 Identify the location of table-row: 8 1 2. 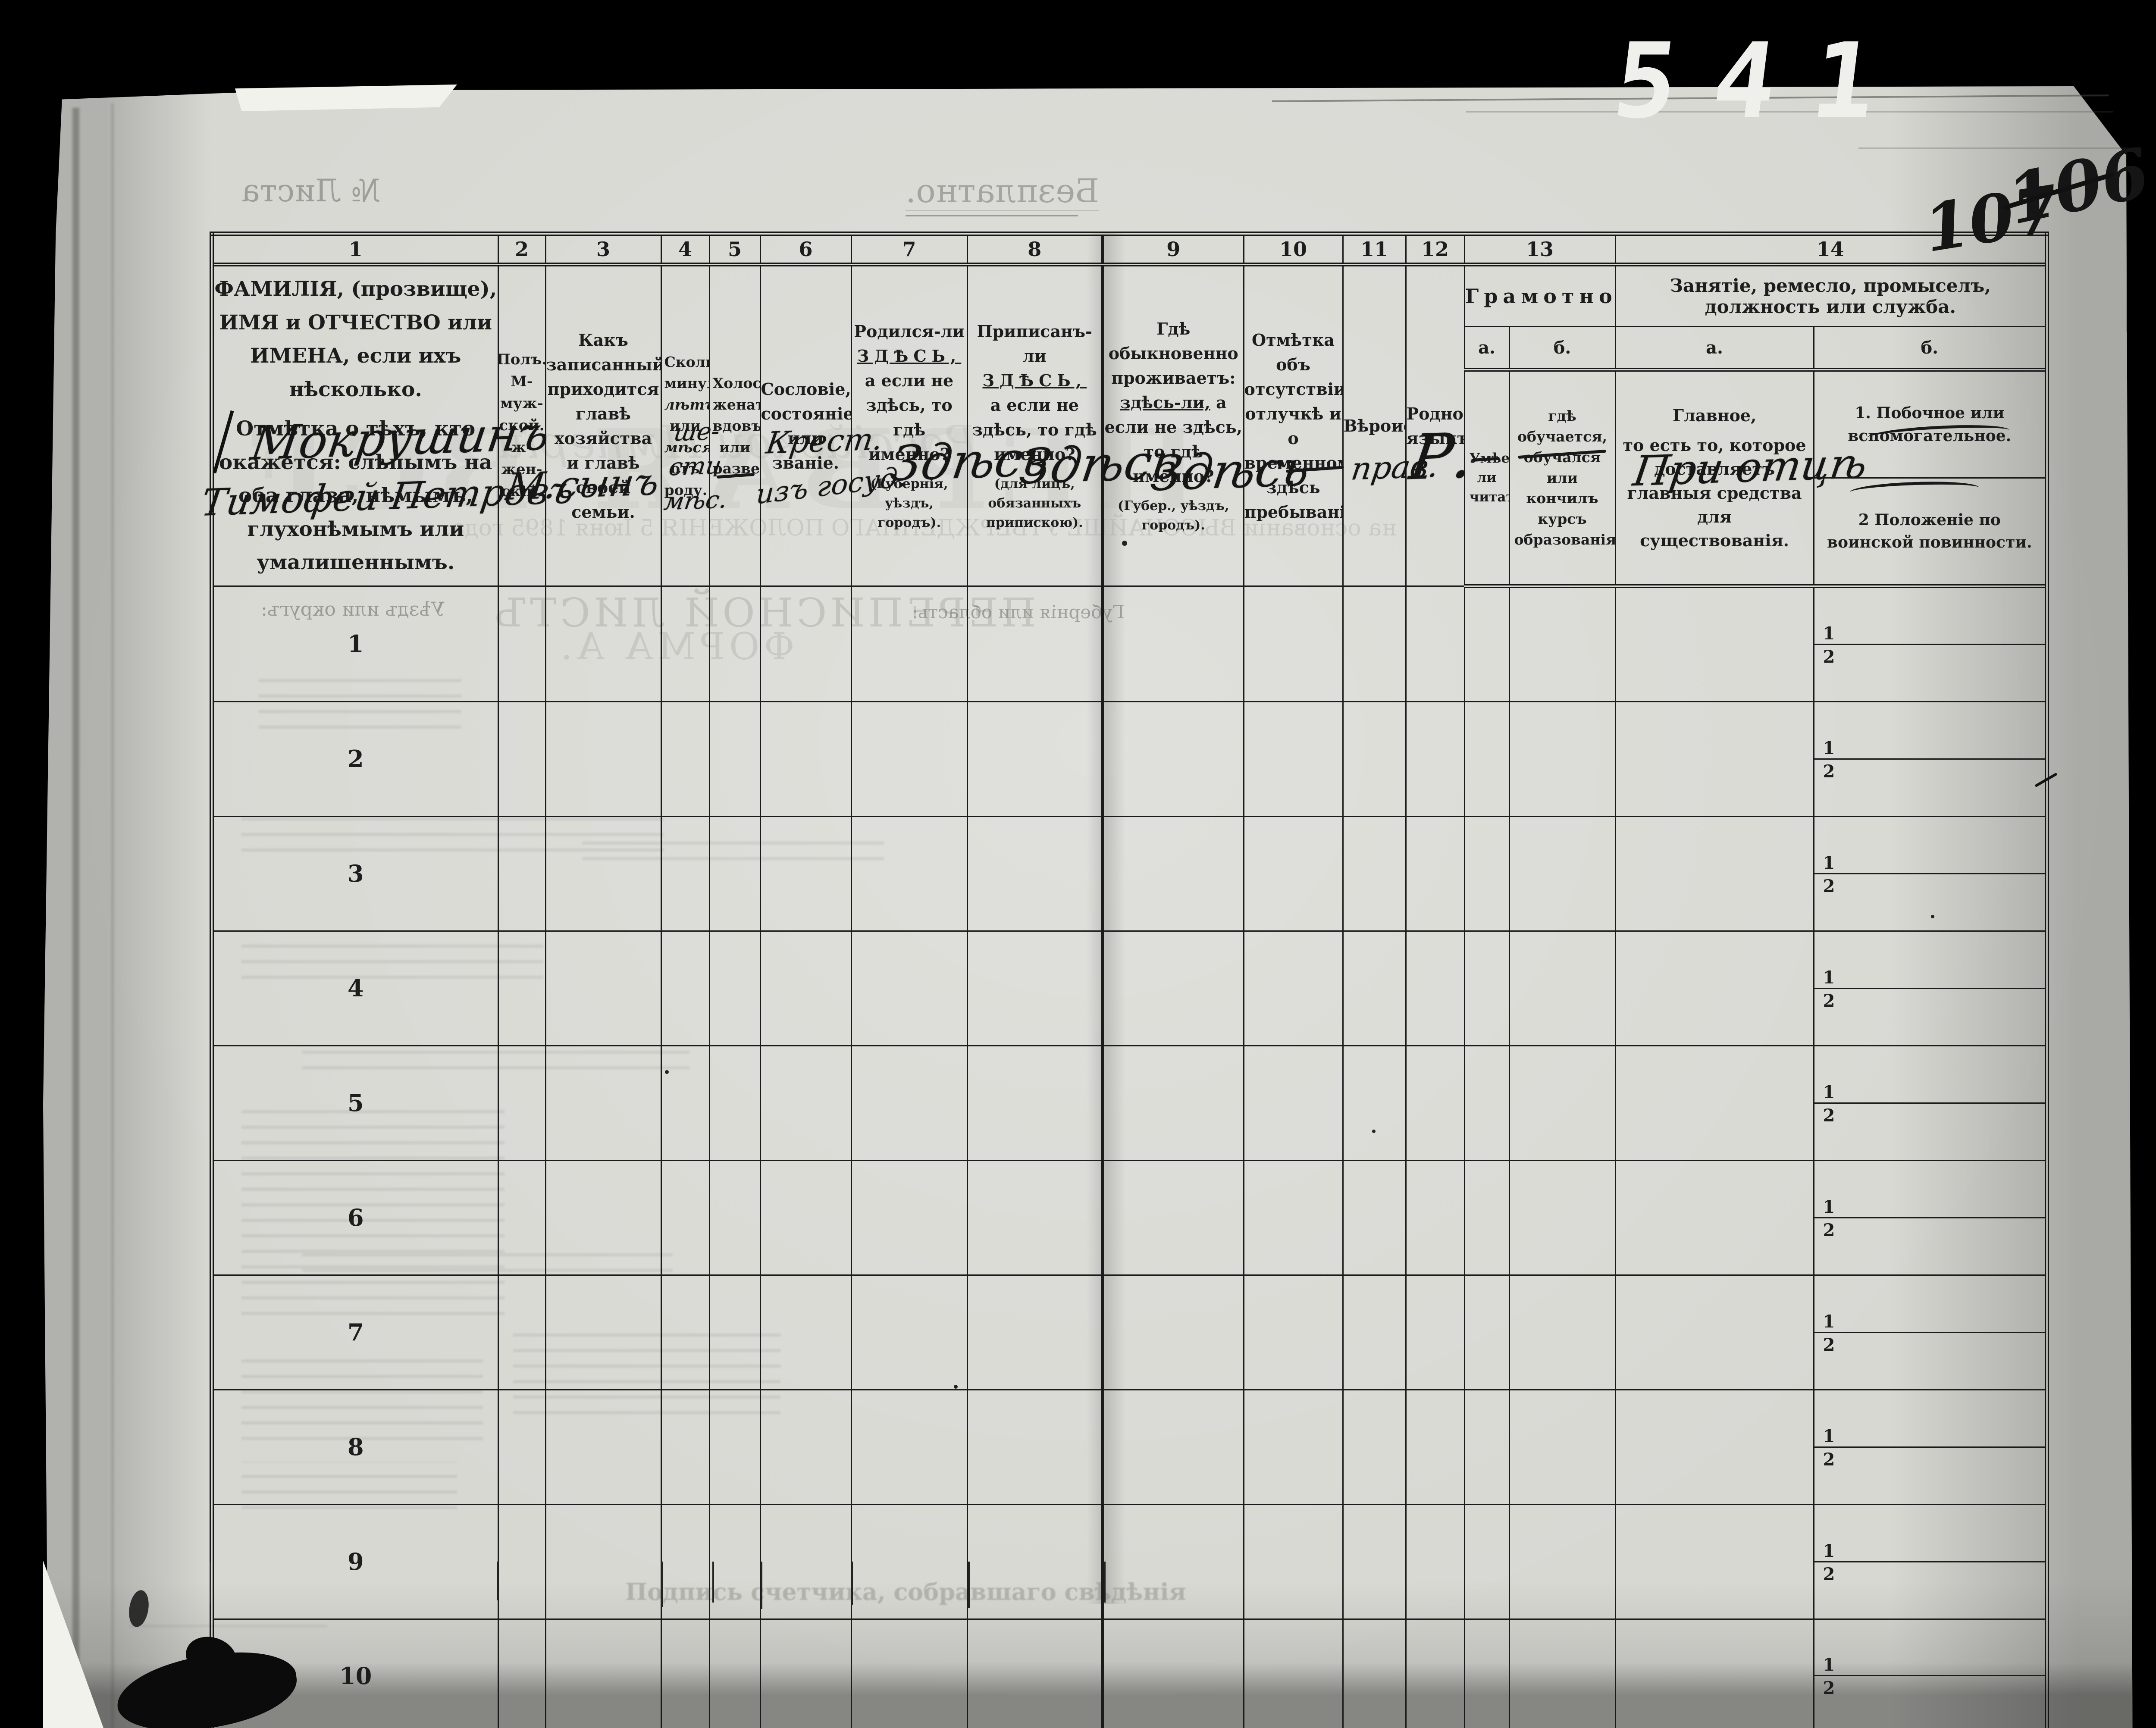
(1129, 1447).